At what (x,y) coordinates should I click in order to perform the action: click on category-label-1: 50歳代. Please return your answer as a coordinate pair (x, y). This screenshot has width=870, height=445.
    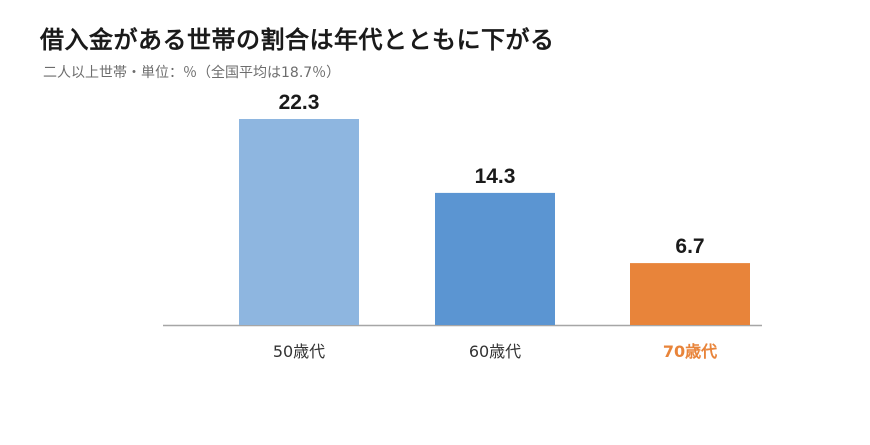
    Looking at the image, I should click on (299, 351).